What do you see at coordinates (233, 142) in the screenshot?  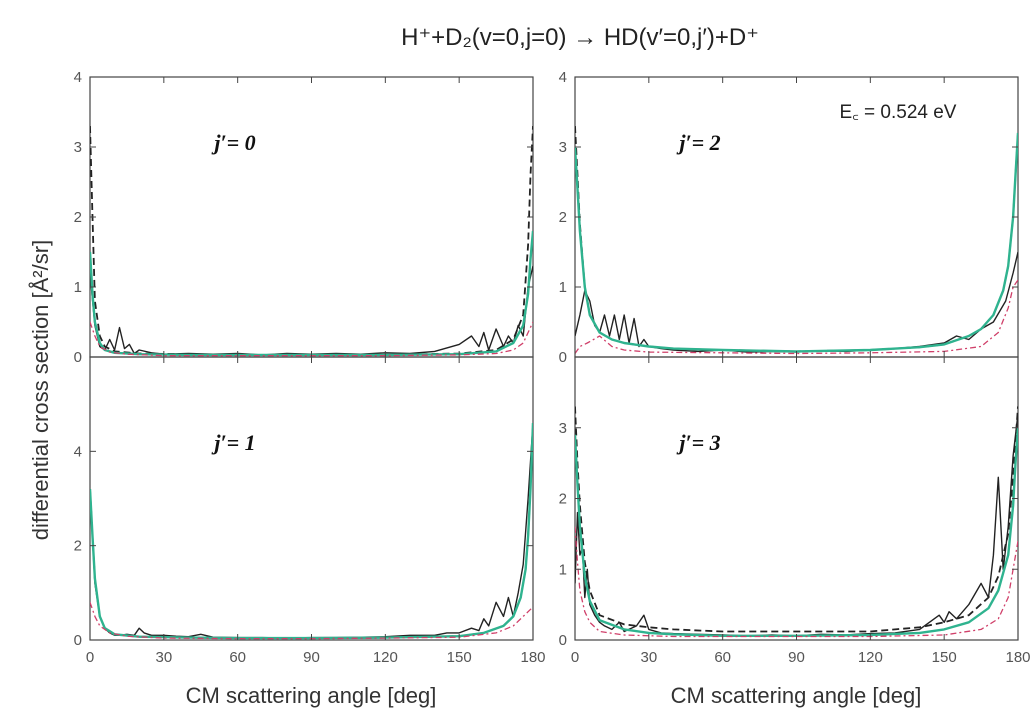 I see `panel-title: j′= 0` at bounding box center [233, 142].